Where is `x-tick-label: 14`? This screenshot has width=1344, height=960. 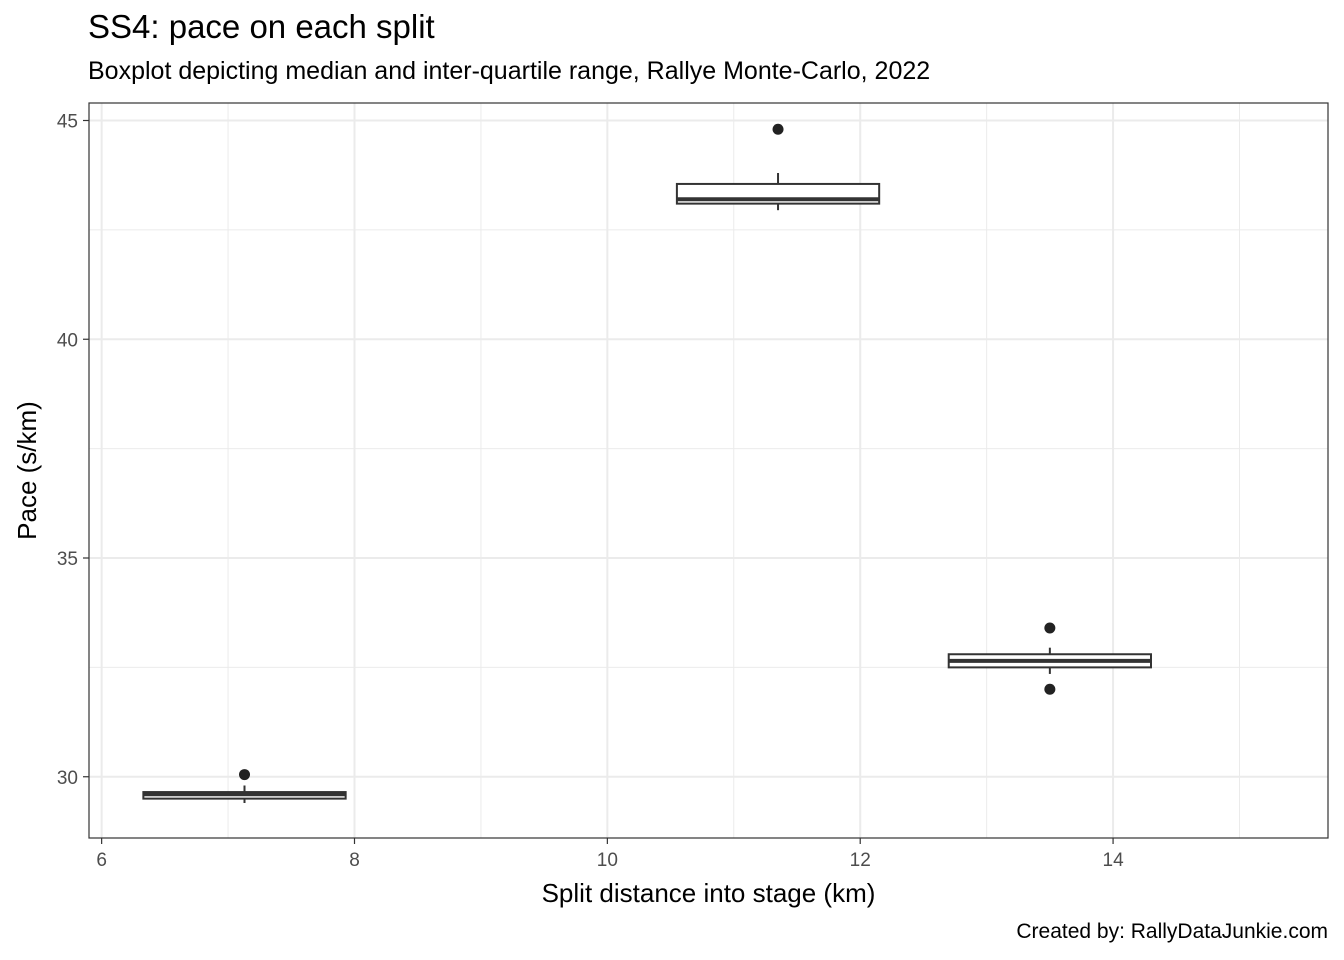
x-tick-label: 14 is located at coordinates (1114, 860).